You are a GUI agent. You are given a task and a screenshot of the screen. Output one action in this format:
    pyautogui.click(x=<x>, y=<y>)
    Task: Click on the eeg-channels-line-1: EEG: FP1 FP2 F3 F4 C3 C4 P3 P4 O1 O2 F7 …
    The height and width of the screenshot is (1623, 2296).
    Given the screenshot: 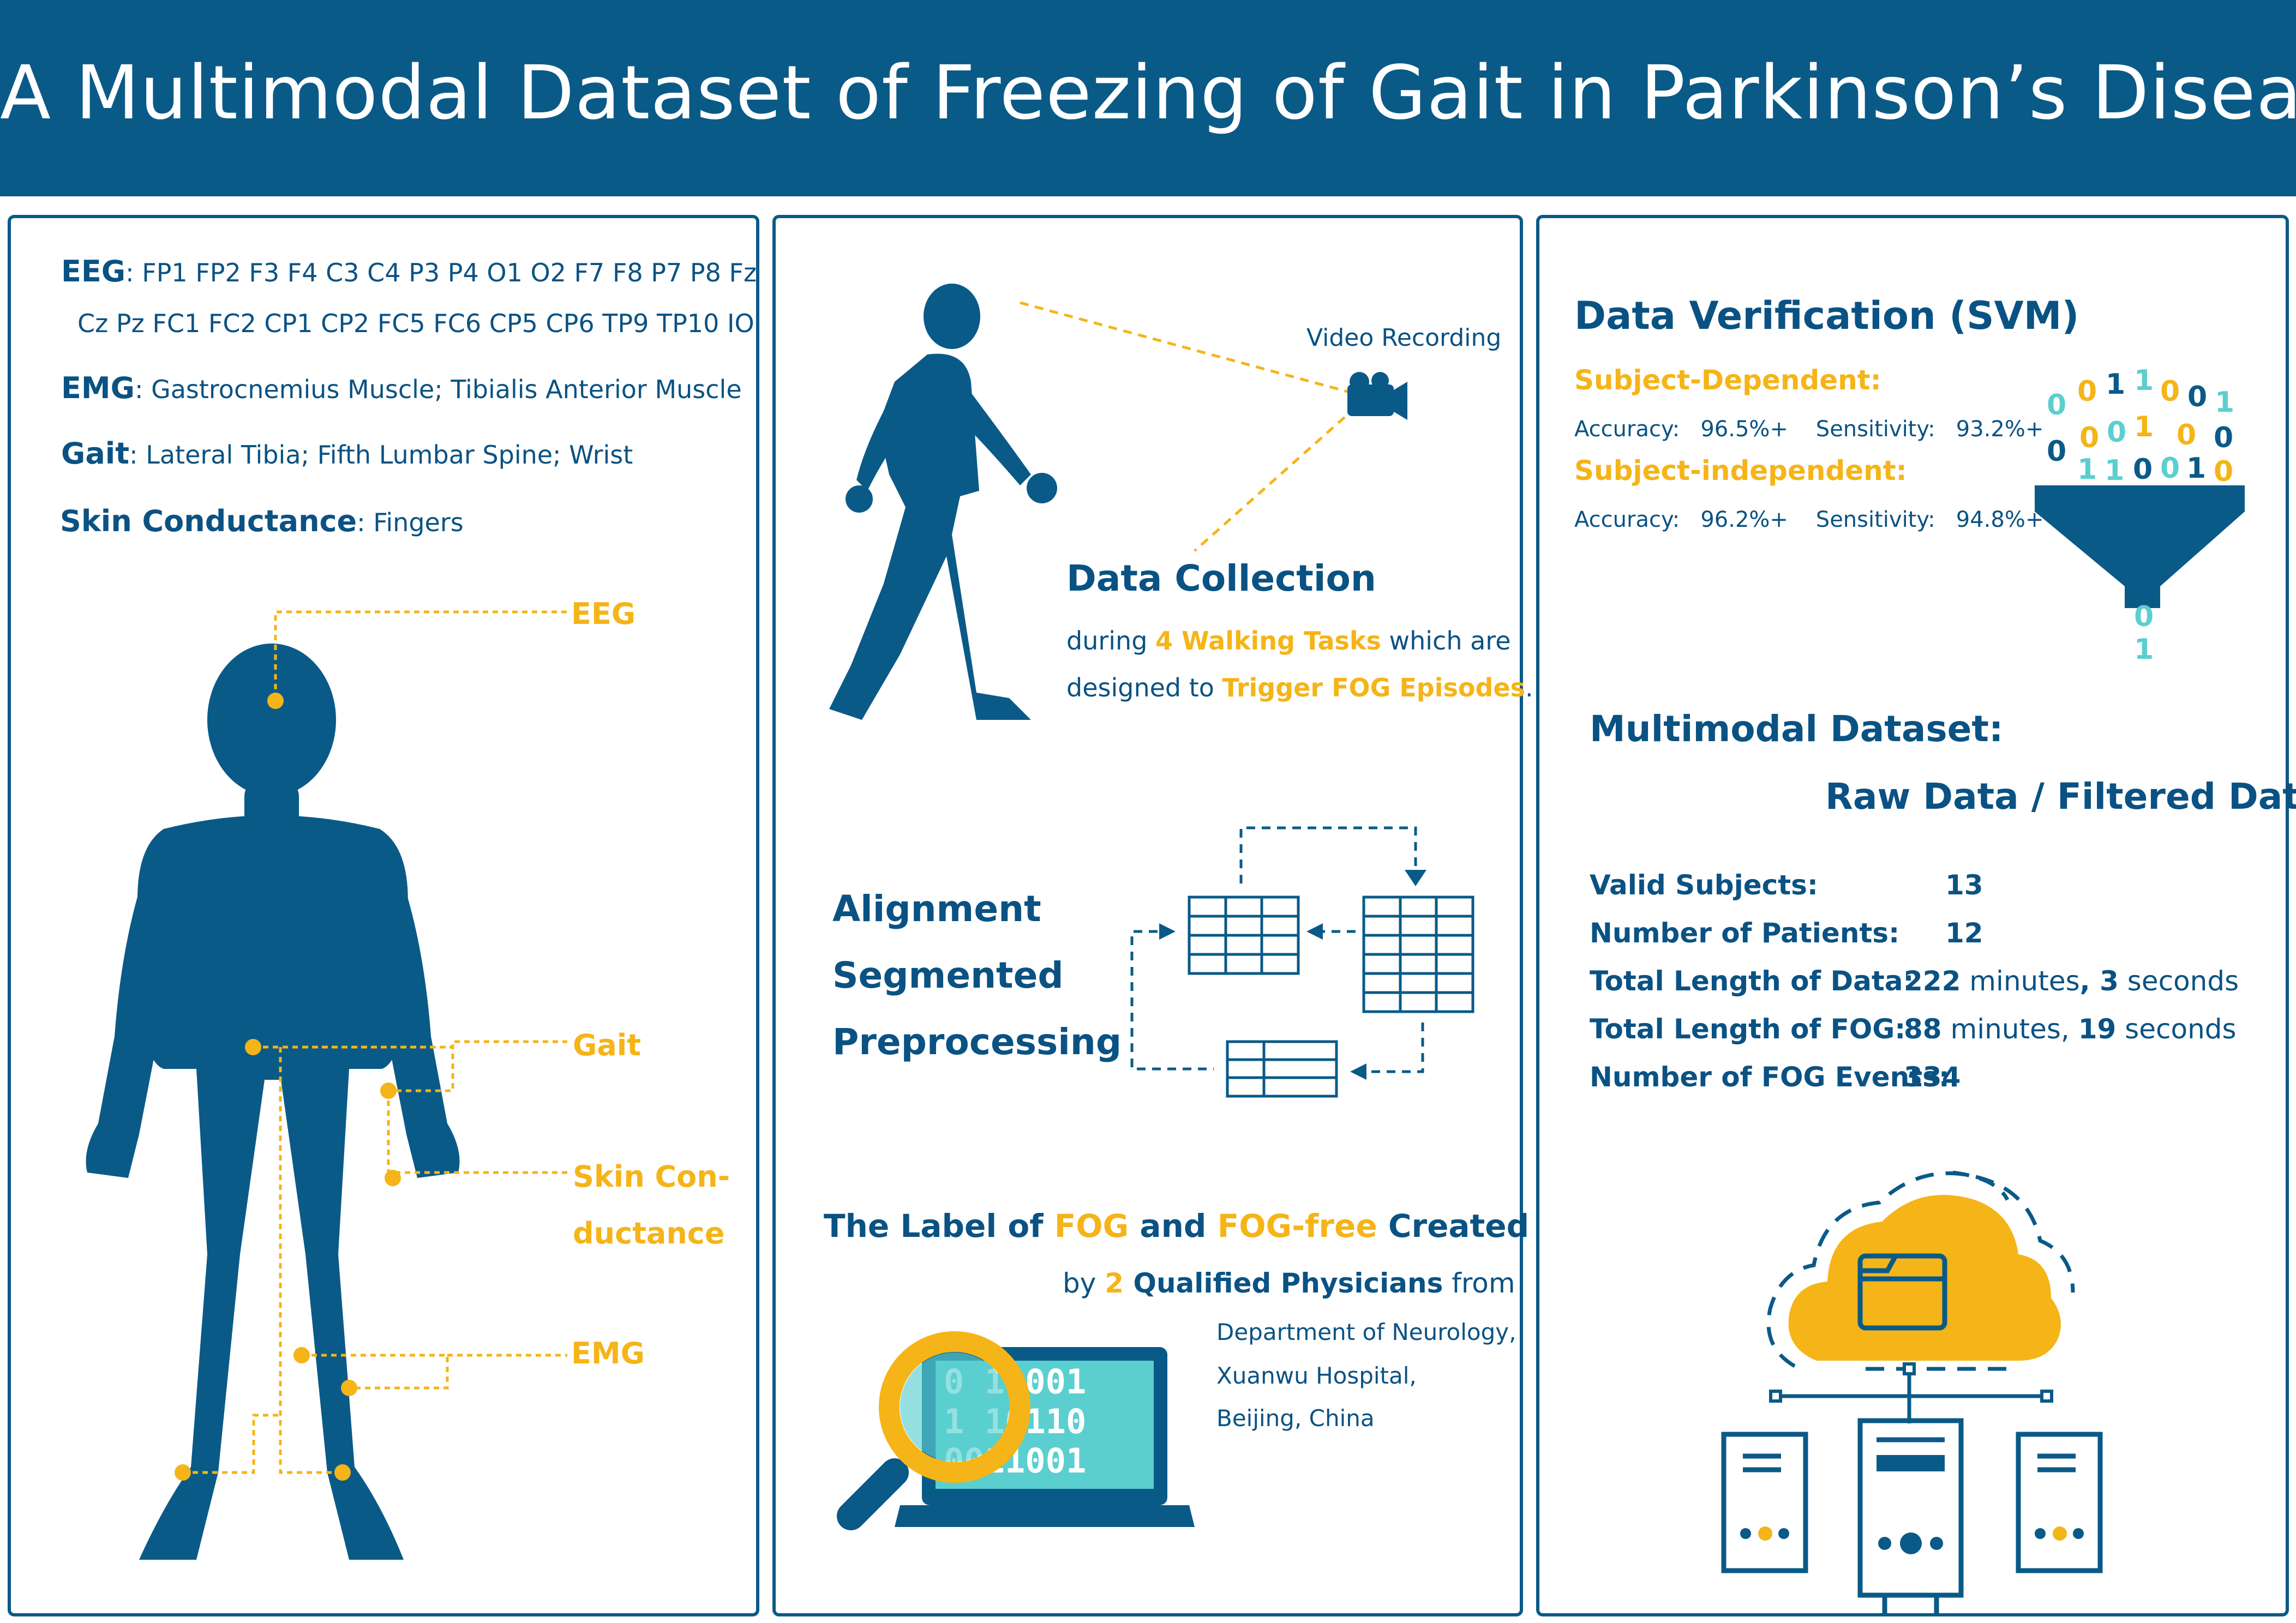 What is the action you would take?
    pyautogui.click(x=409, y=271)
    